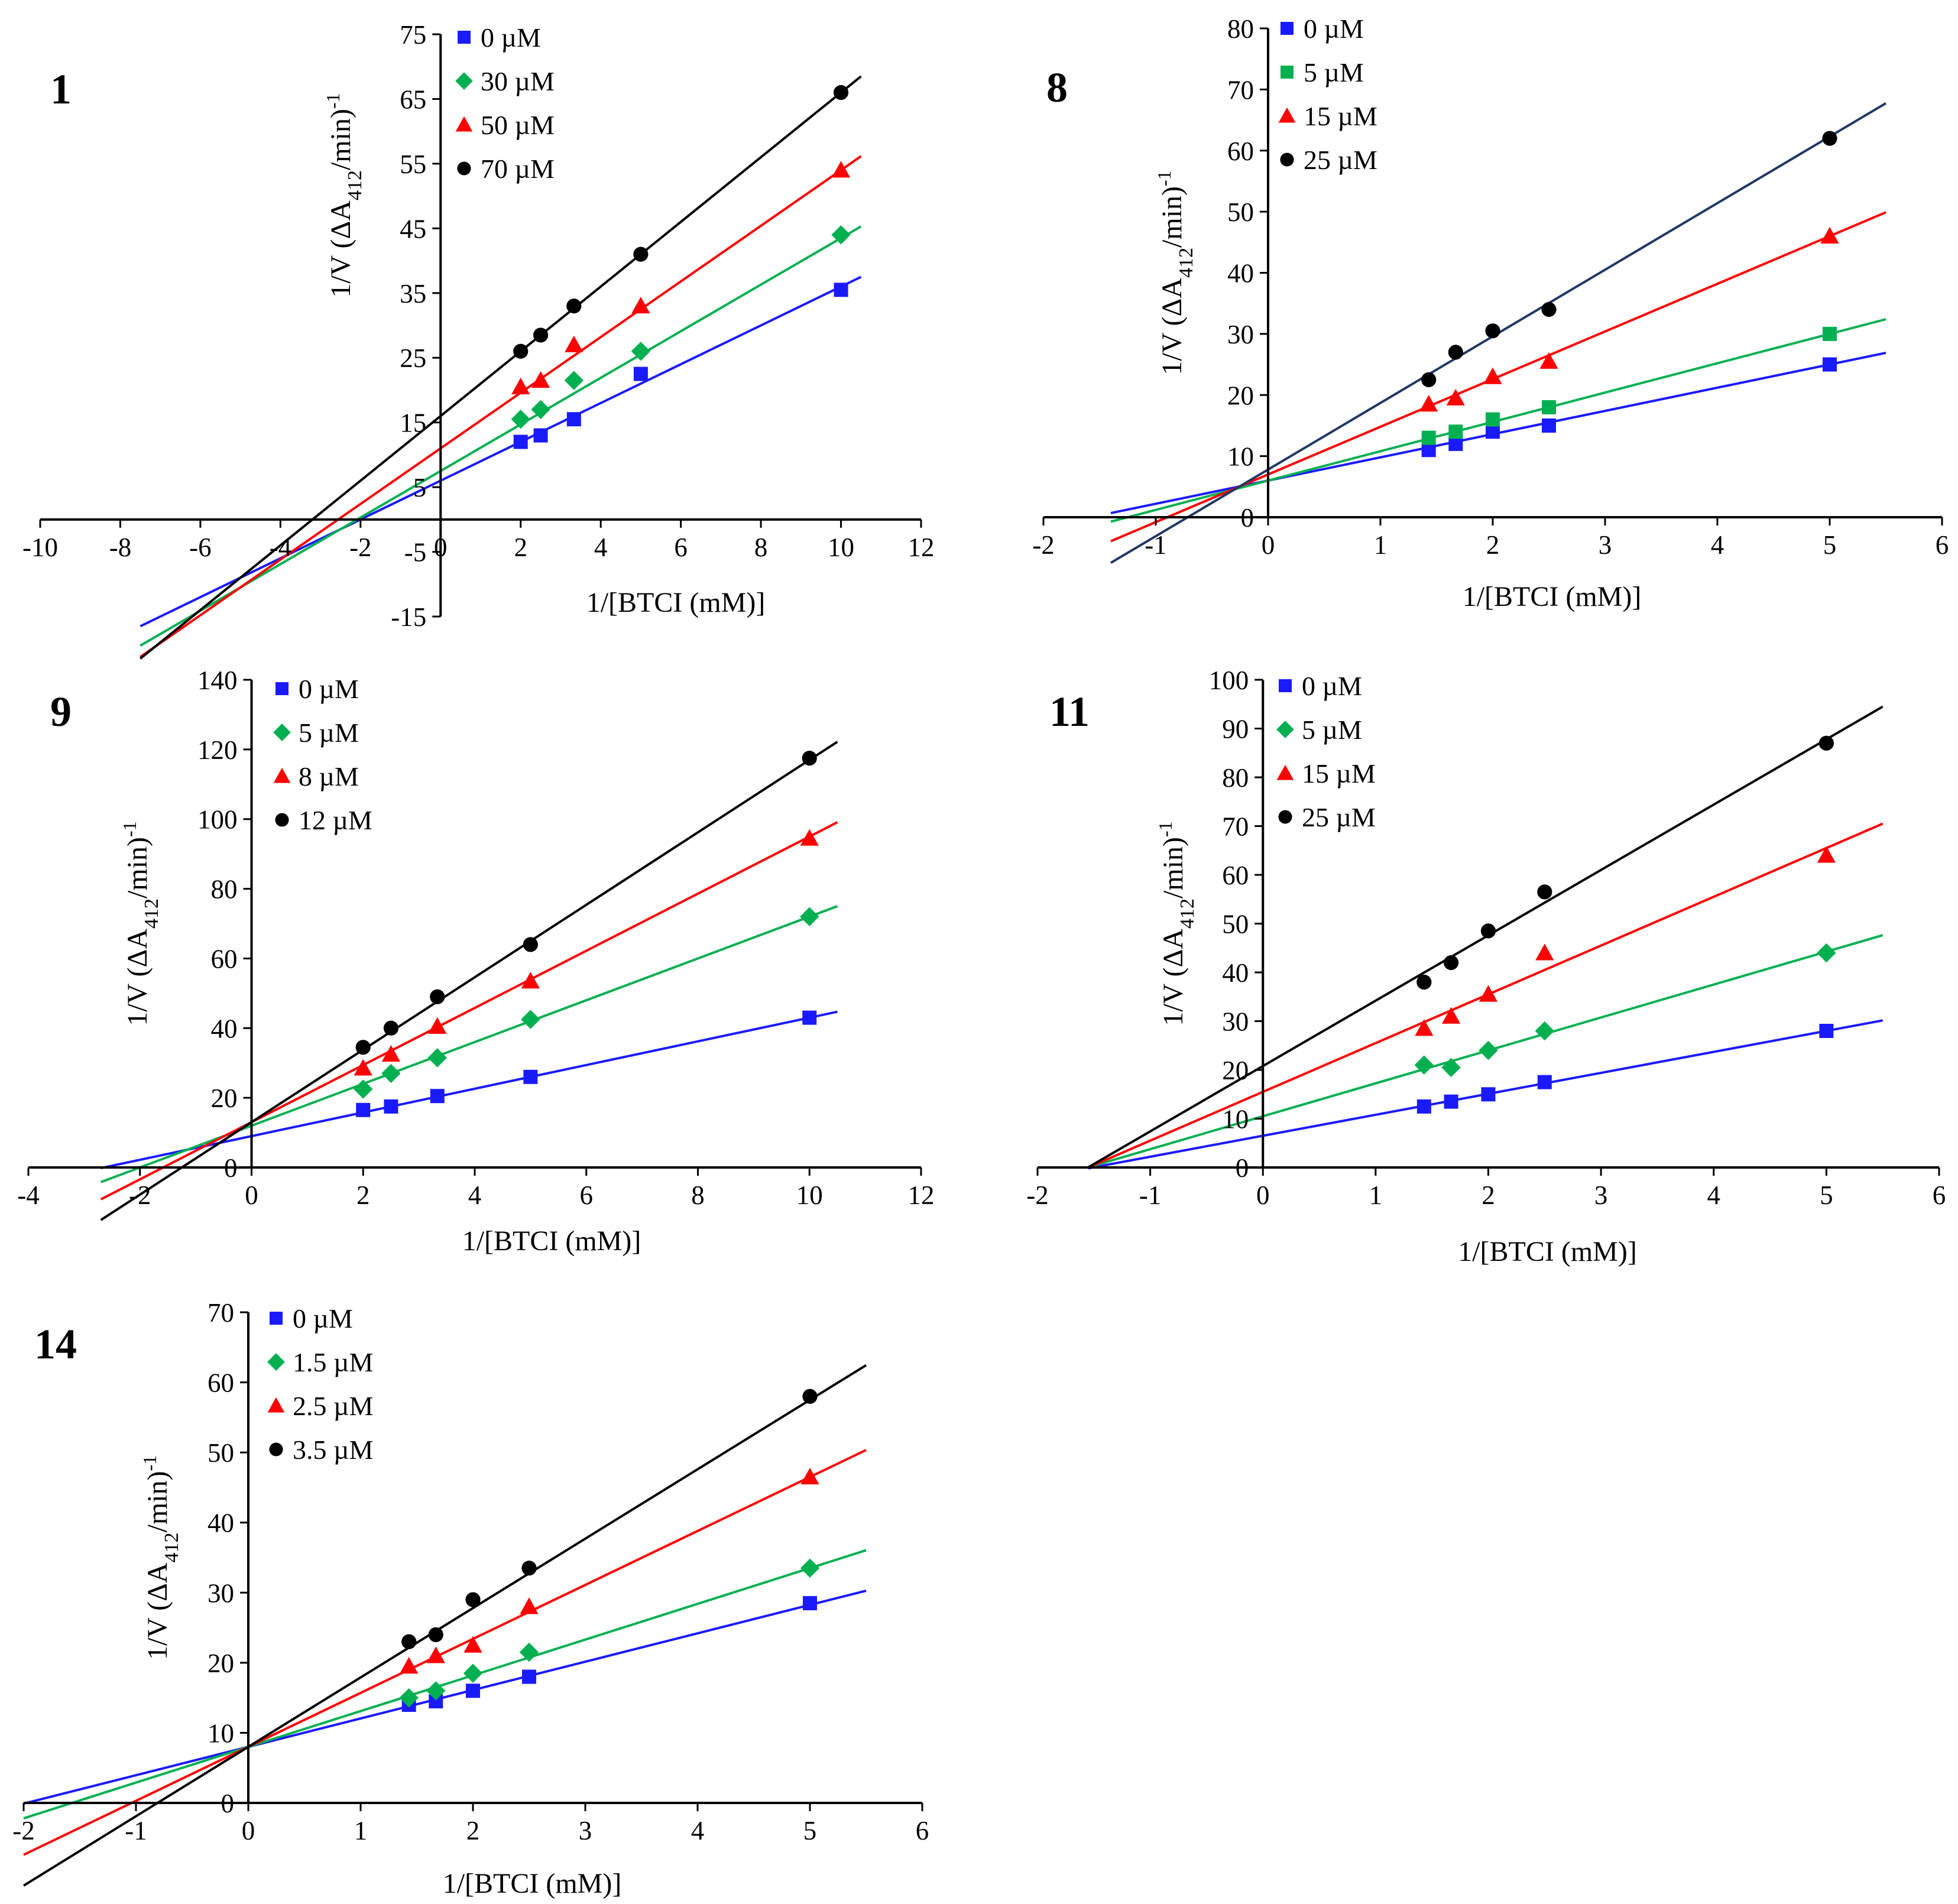 The width and height of the screenshot is (1958, 1904). I want to click on legend-entry: 15 µM, so click(1340, 116).